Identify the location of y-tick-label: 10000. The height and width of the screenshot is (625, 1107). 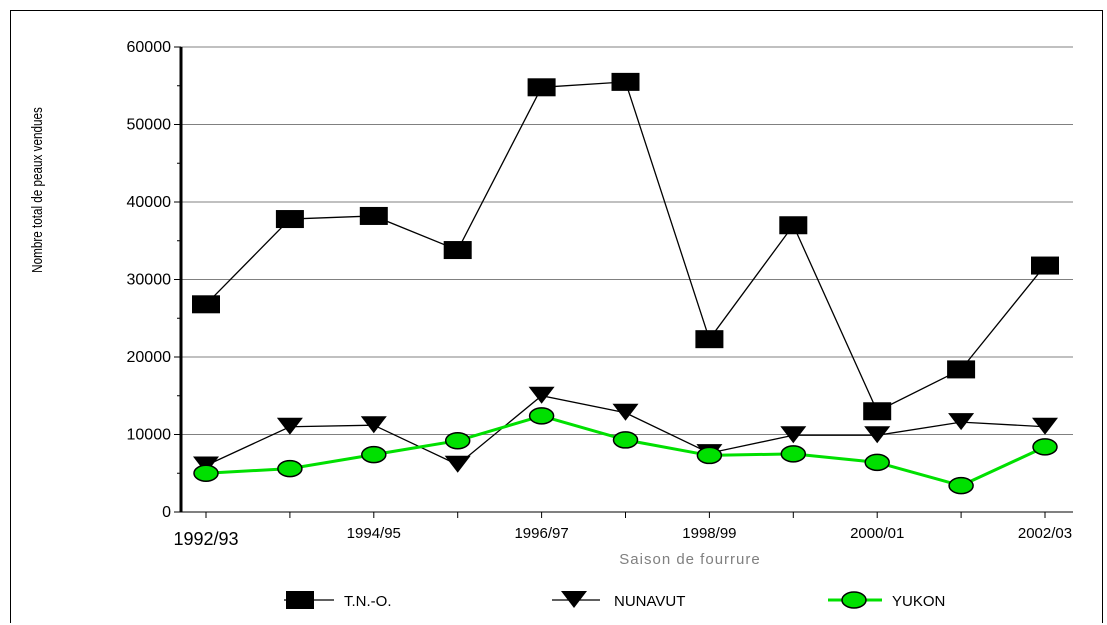
(149, 435).